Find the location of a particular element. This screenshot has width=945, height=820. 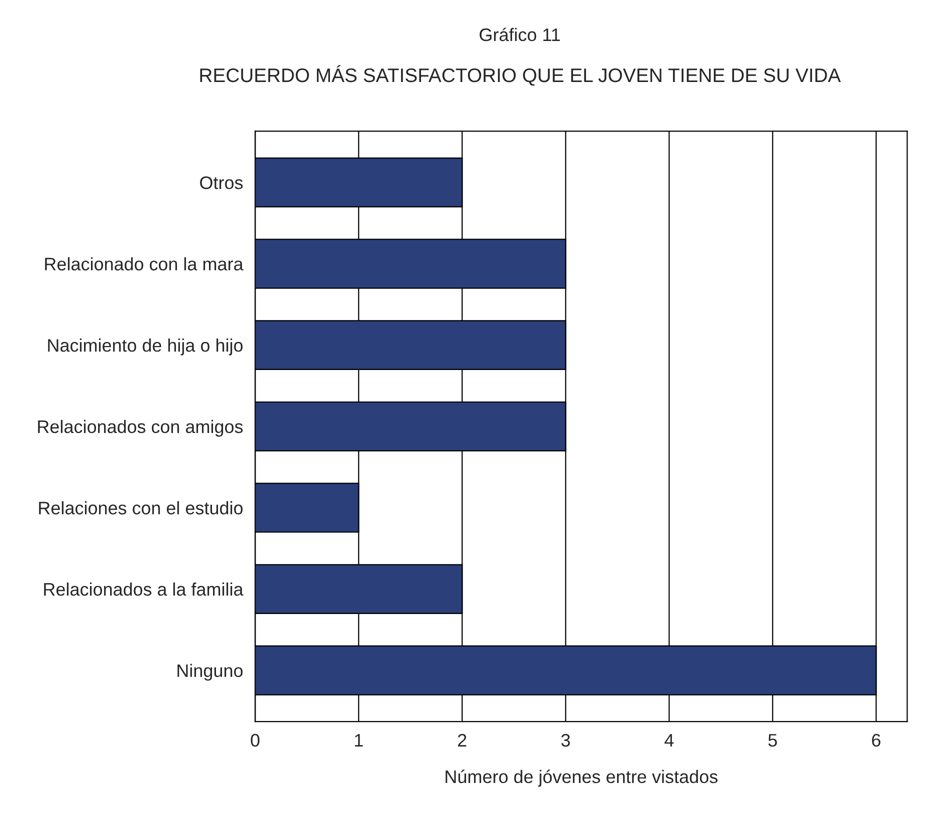

y-tick-label: Relacionado con la mara is located at coordinates (144, 263).